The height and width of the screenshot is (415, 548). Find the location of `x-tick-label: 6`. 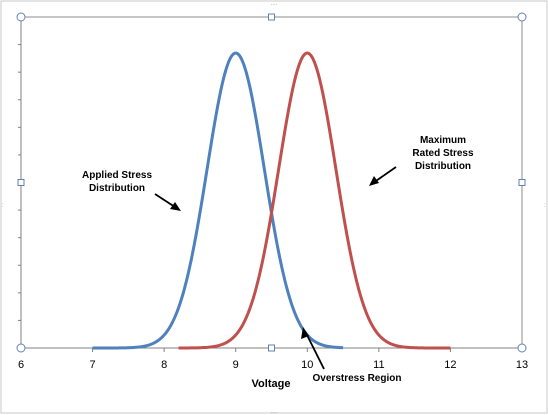

x-tick-label: 6 is located at coordinates (21, 365).